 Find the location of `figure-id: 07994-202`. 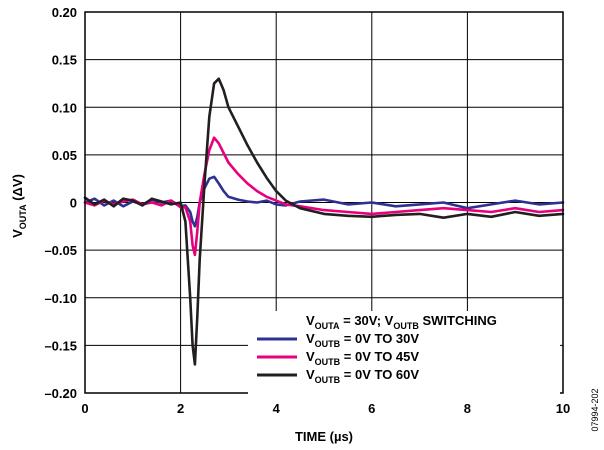

figure-id: 07994-202 is located at coordinates (595, 409).